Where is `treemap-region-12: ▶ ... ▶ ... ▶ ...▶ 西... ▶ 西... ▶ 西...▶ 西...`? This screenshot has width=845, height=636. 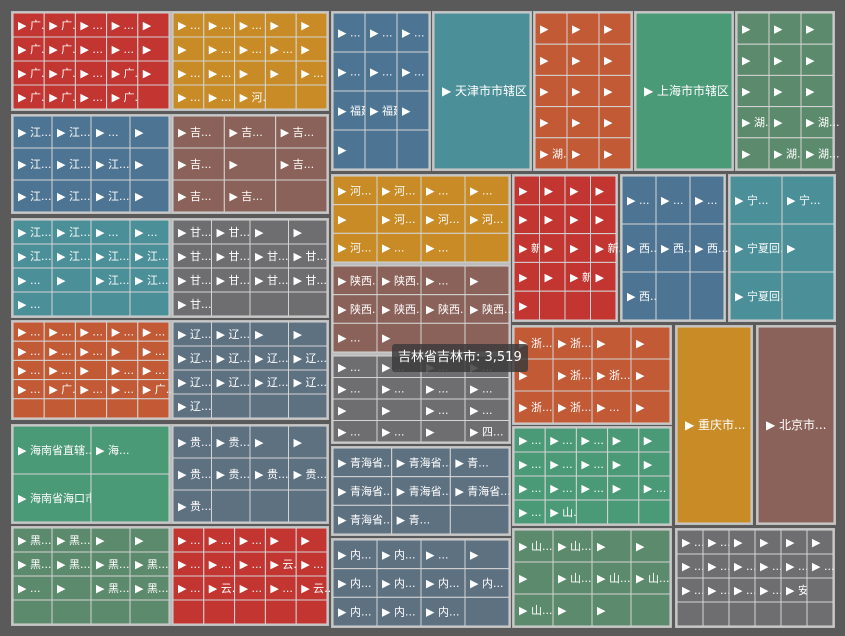 treemap-region-12: ▶ ... ▶ ... ▶ ...▶ 西... ▶ 西... ▶ 西...▶ 西... is located at coordinates (674, 248).